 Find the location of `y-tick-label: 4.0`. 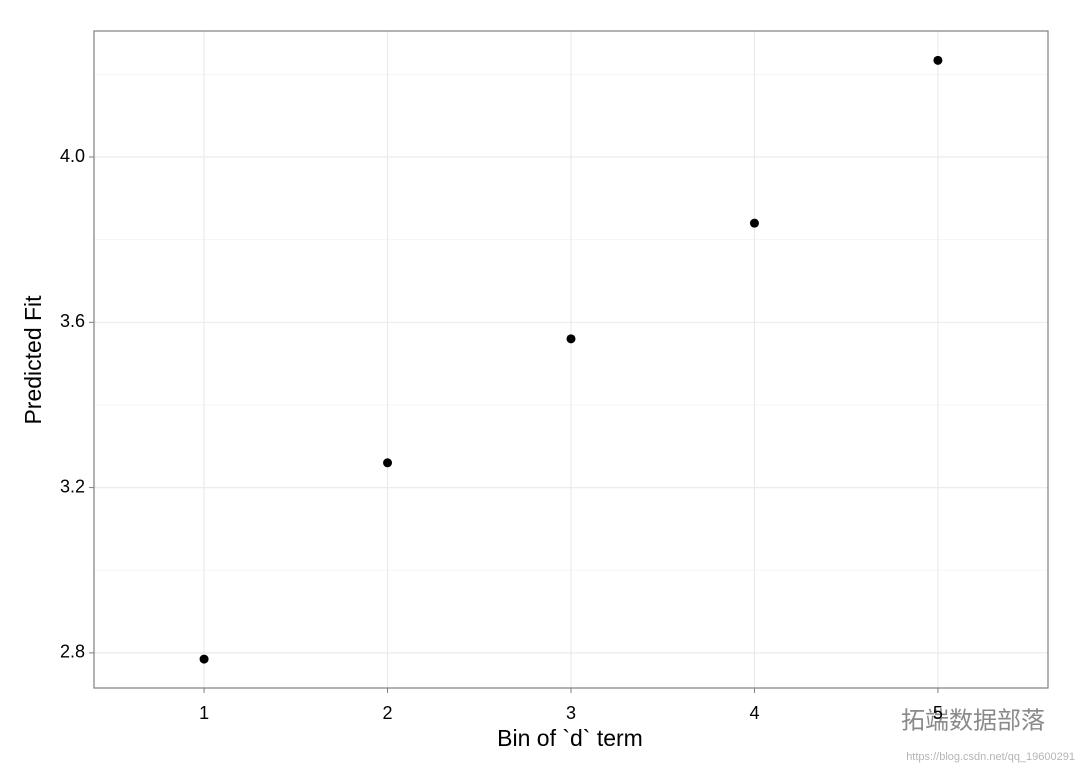

y-tick-label: 4.0 is located at coordinates (72, 156).